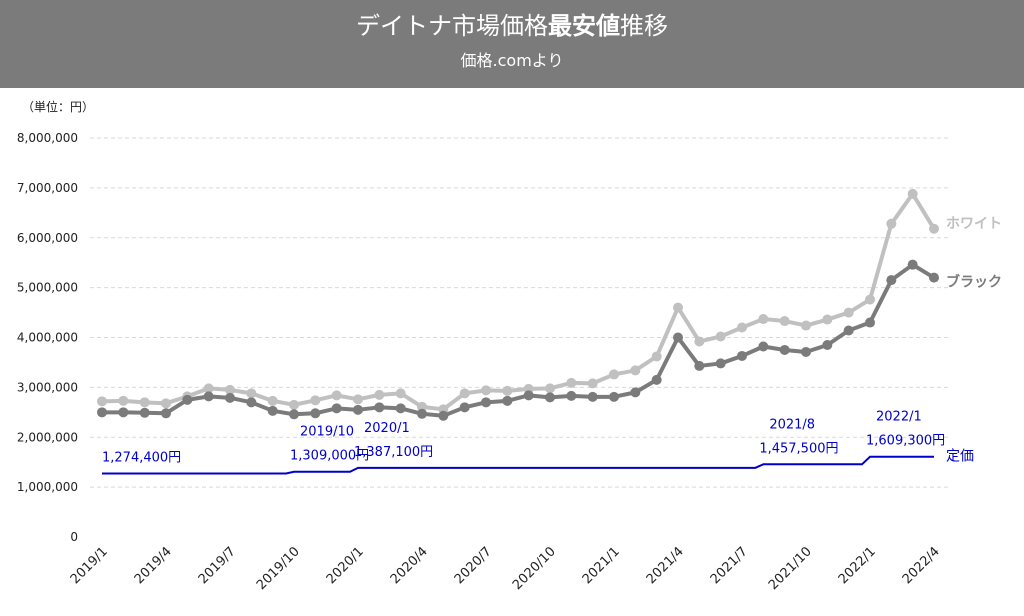 This screenshot has width=1024, height=616. Describe the element at coordinates (327, 432) in the screenshot. I see `price-annotation-date: 2019/10` at that location.